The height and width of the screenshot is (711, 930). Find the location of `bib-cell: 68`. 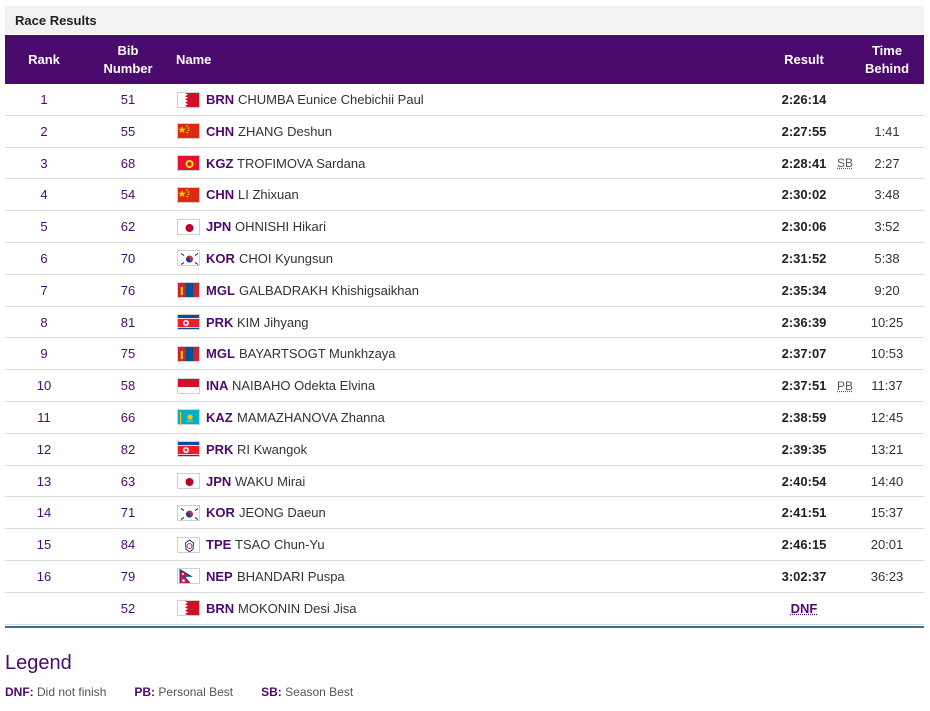

bib-cell: 68 is located at coordinates (128, 163).